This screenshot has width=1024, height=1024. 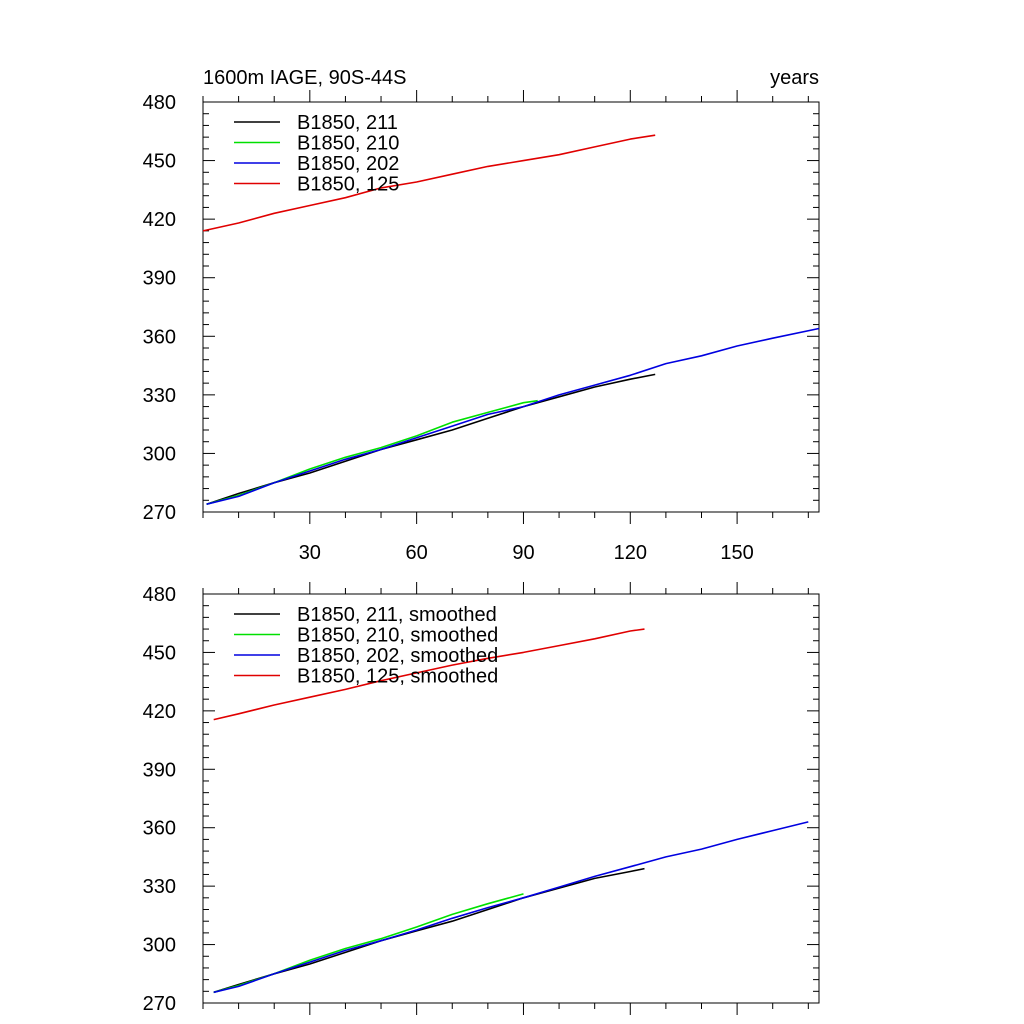 What do you see at coordinates (794, 78) in the screenshot?
I see `chart-title-right: years` at bounding box center [794, 78].